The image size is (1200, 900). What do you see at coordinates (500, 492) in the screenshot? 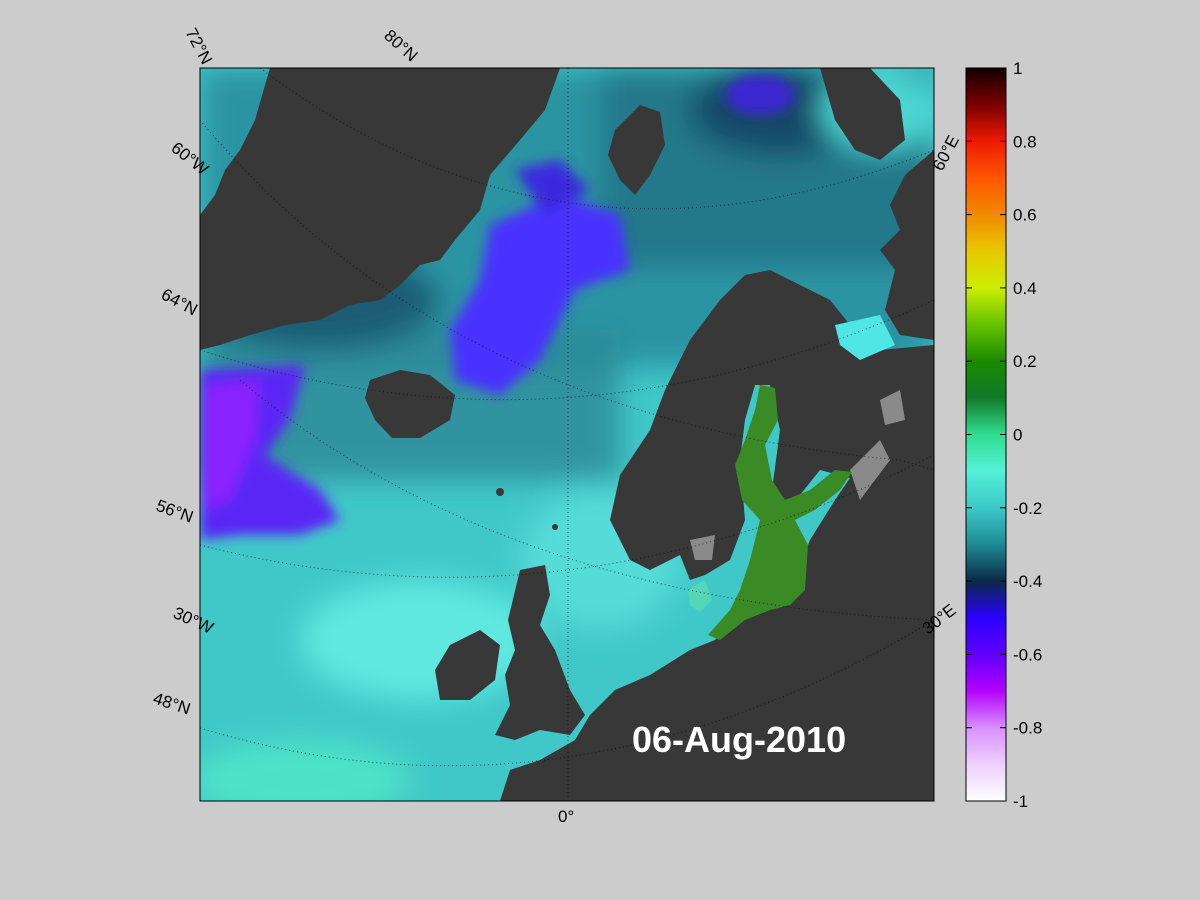
I see `faroe-islands` at bounding box center [500, 492].